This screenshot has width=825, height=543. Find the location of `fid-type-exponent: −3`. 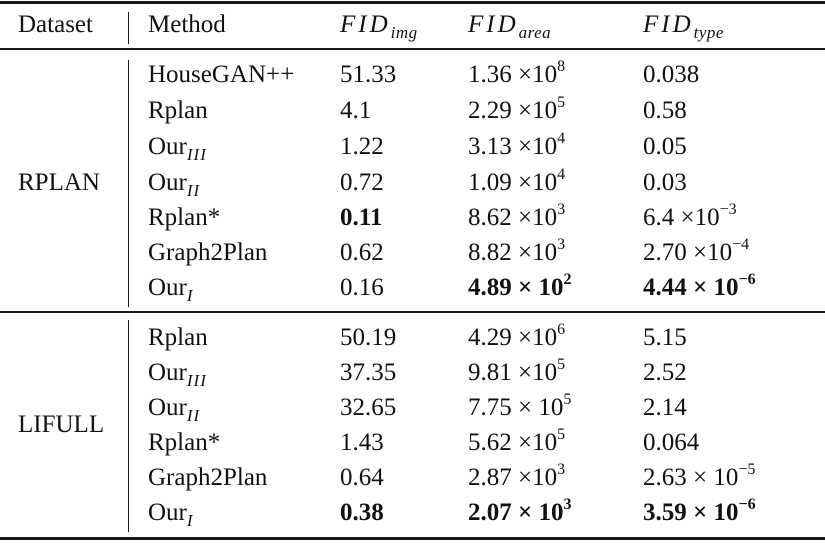

fid-type-exponent: −3 is located at coordinates (728, 209).